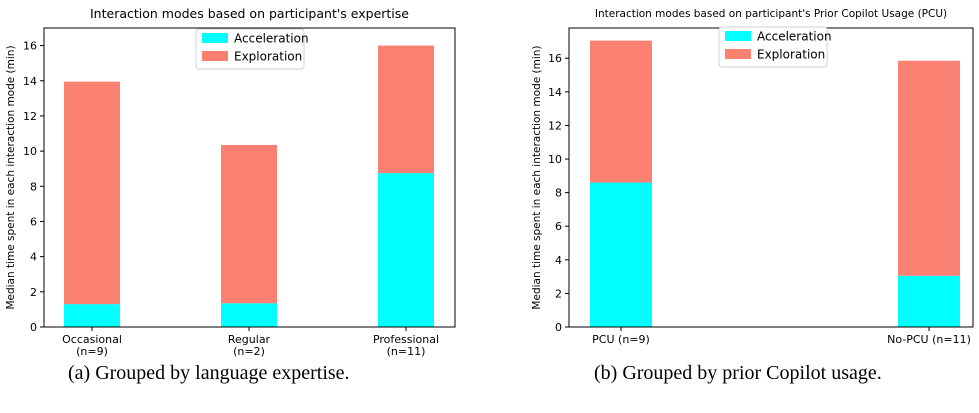 This screenshot has width=979, height=413. What do you see at coordinates (406, 345) in the screenshot?
I see `x-tick-label: Professional (n=11)` at bounding box center [406, 345].